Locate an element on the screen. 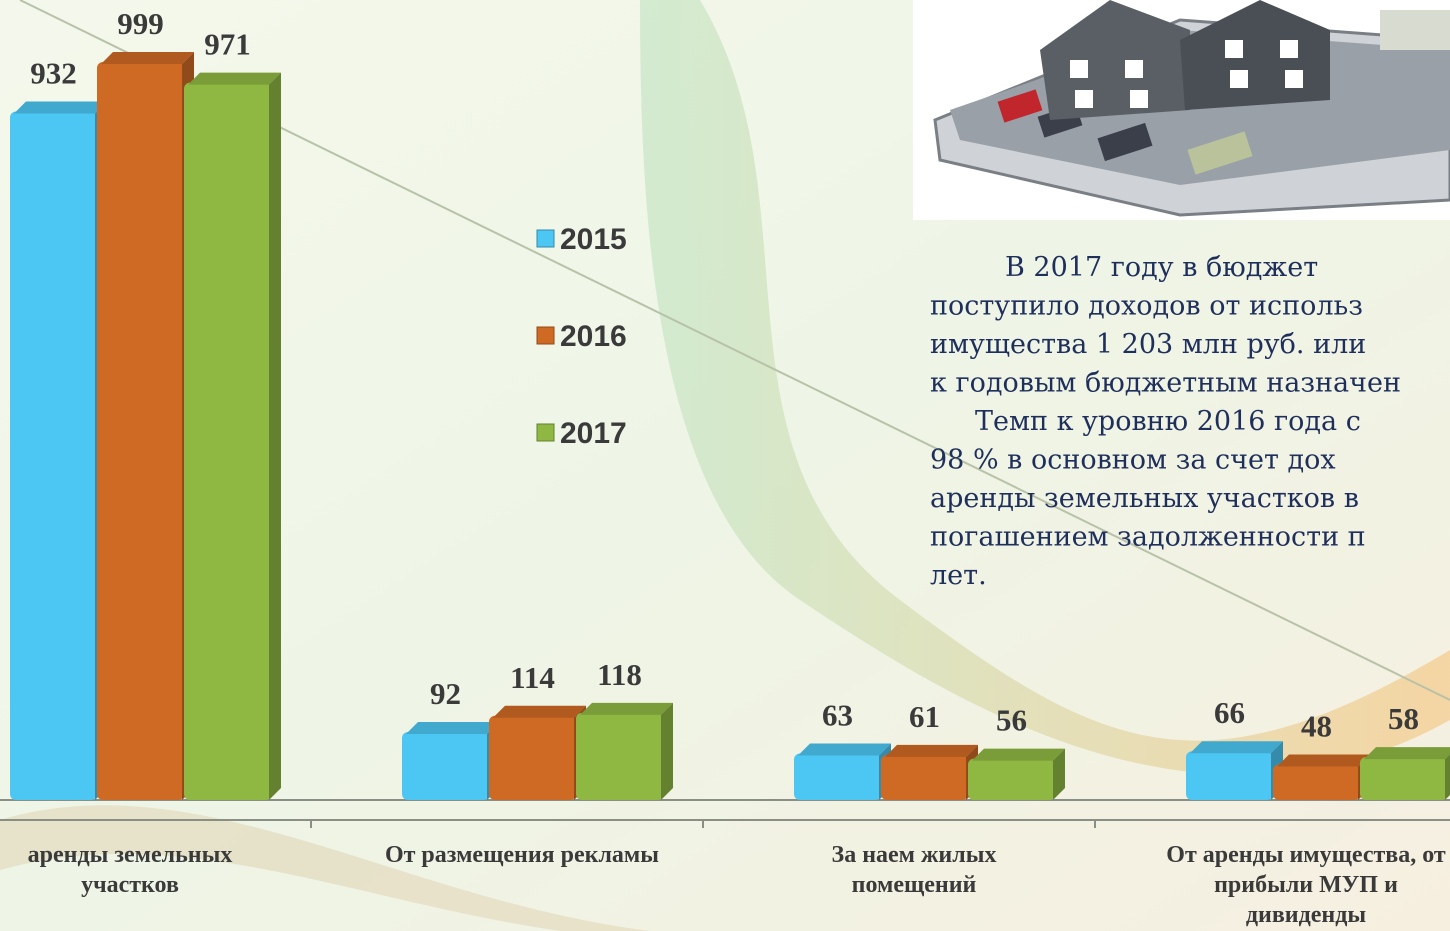 The image size is (1450, 931). paragraph-line: имущества 1 203 млн руб. или is located at coordinates (1148, 344).